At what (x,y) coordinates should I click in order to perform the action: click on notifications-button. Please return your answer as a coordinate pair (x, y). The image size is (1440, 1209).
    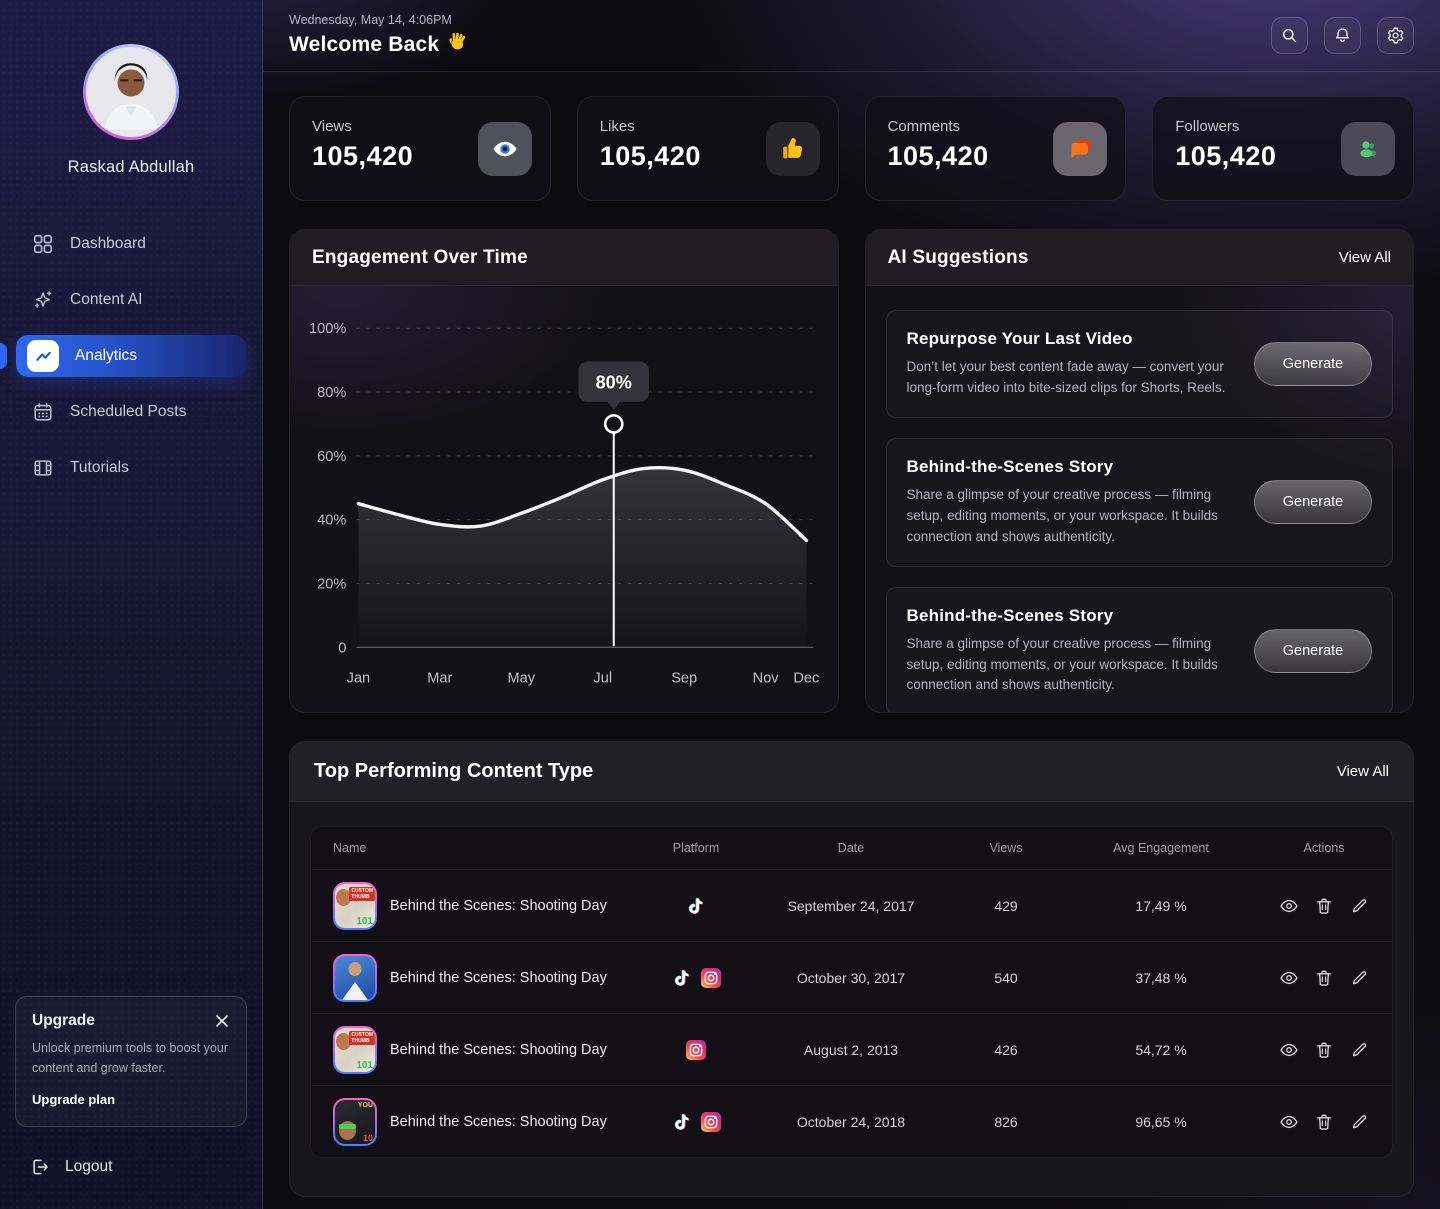
    Looking at the image, I should click on (1342, 35).